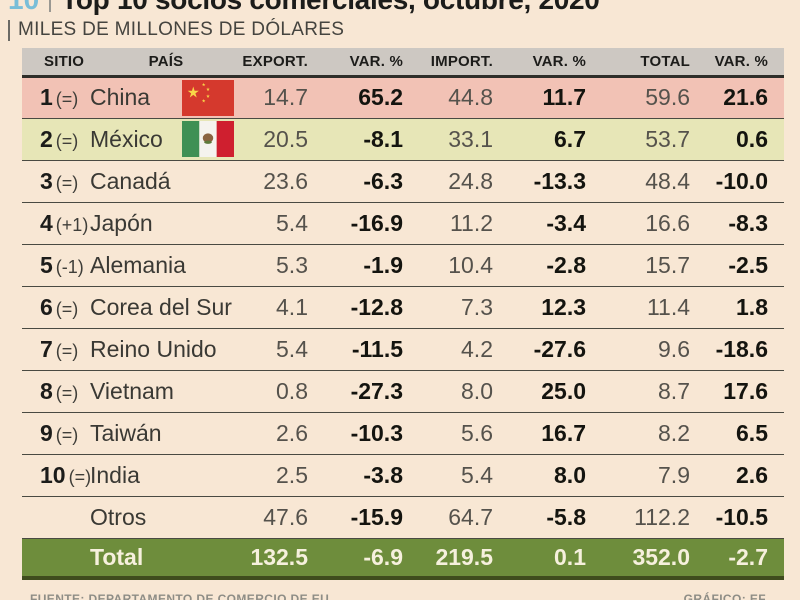  I want to click on source-credit: FUENTE: DEPARTAMENTO DE COMERCIO DE EU, so click(180, 596).